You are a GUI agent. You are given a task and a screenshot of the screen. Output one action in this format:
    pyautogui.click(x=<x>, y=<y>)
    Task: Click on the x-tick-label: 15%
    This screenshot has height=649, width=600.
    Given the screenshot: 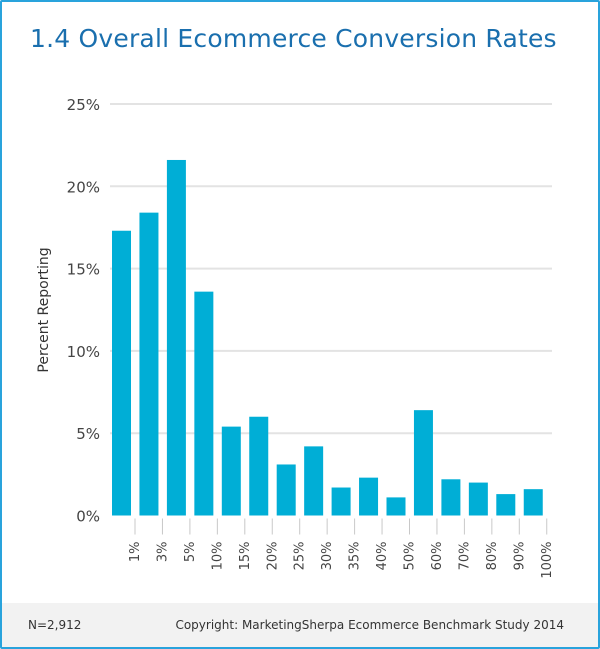 What is the action you would take?
    pyautogui.click(x=245, y=556)
    